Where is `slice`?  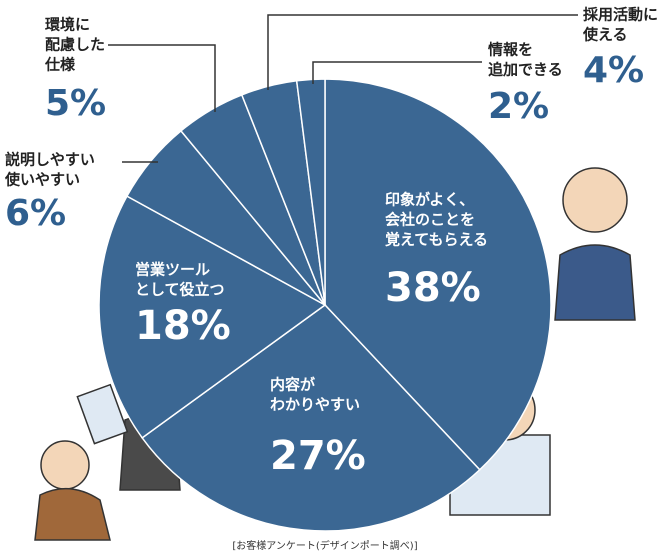 slice is located at coordinates (310, 192).